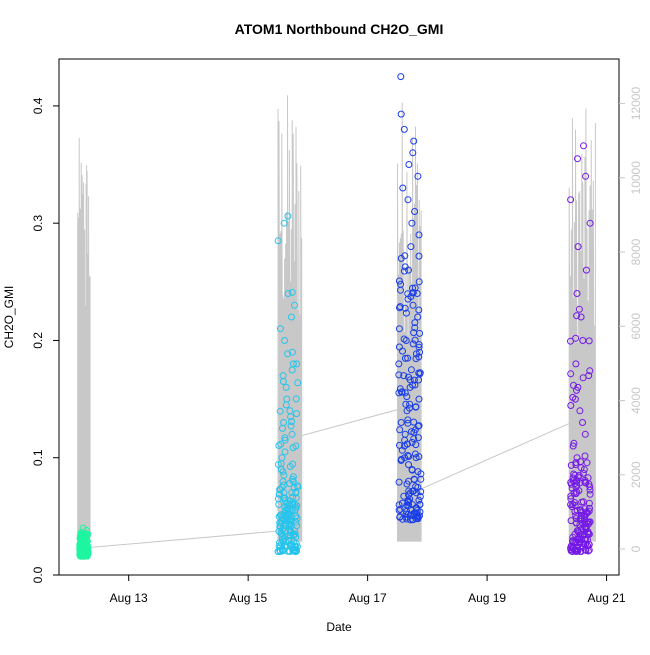  What do you see at coordinates (607, 598) in the screenshot?
I see `x-tick-label-4: Aug 21` at bounding box center [607, 598].